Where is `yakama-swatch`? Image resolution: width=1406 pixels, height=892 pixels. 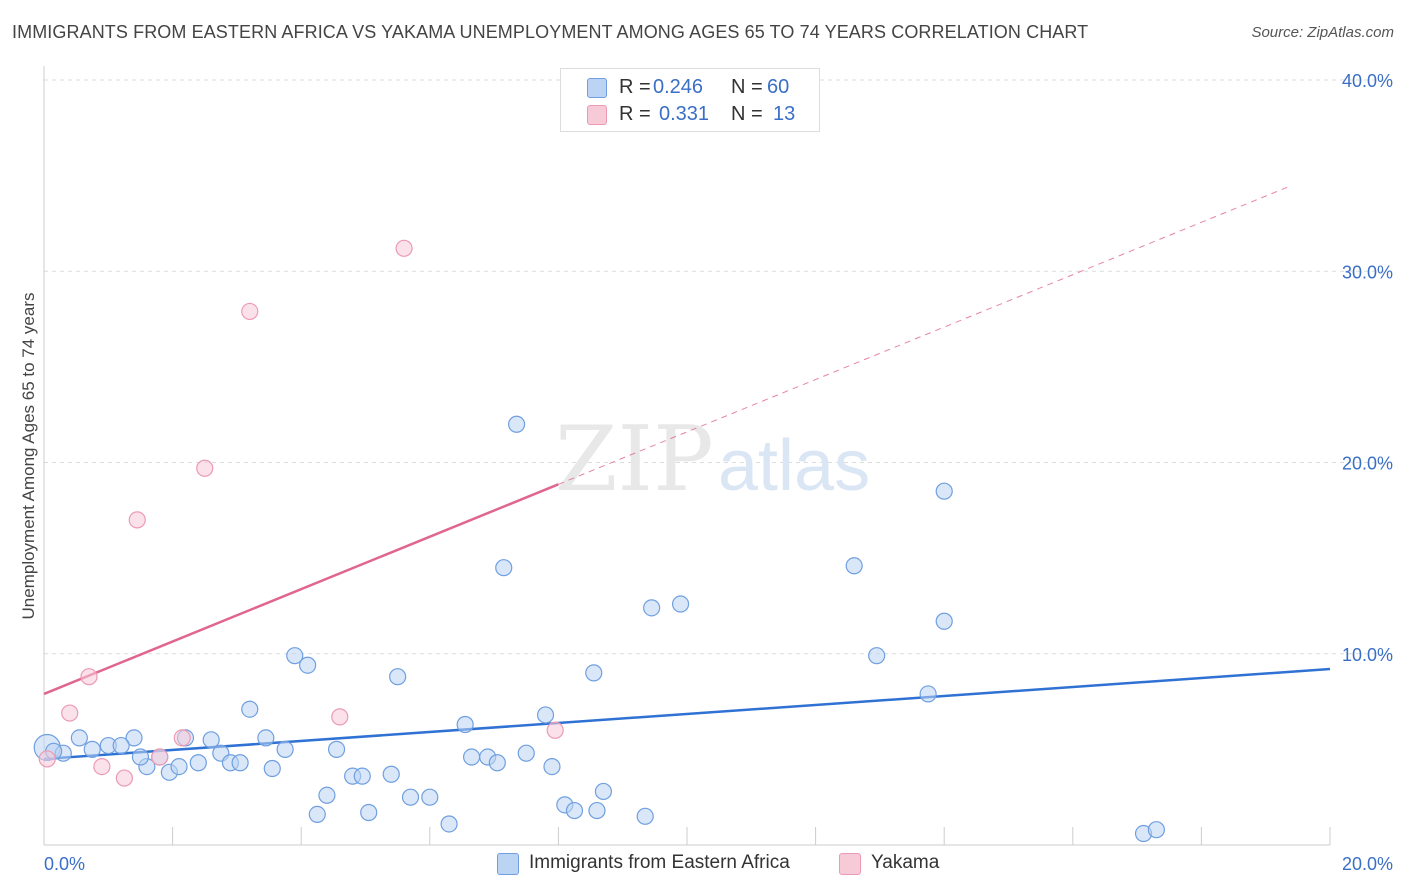
yakama-swatch is located at coordinates (597, 115).